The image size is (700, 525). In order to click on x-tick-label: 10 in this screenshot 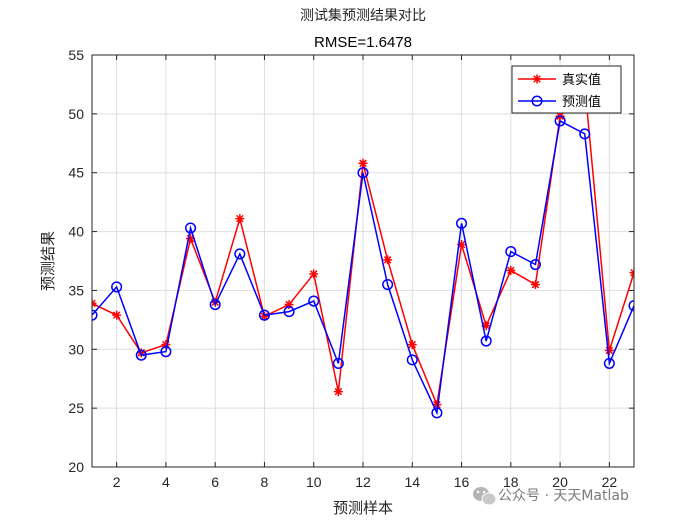, I will do `click(314, 482)`.